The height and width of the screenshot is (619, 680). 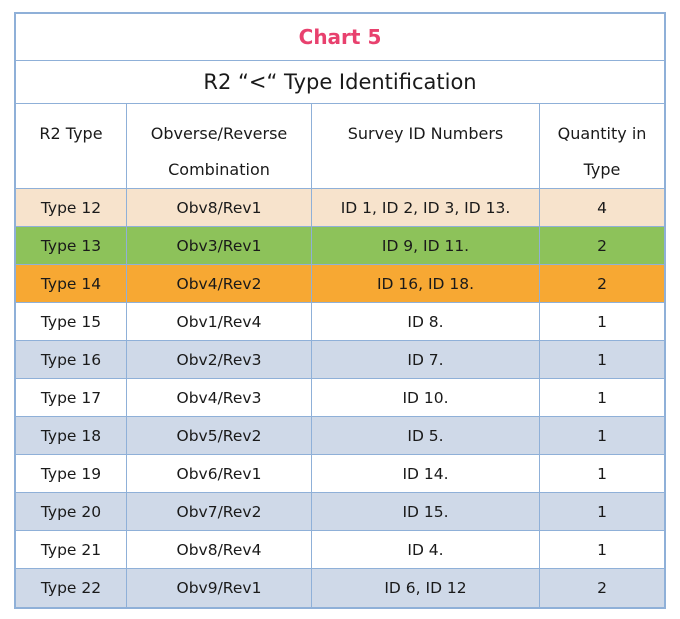 I want to click on cell-survey-ids: ID 15., so click(x=426, y=511).